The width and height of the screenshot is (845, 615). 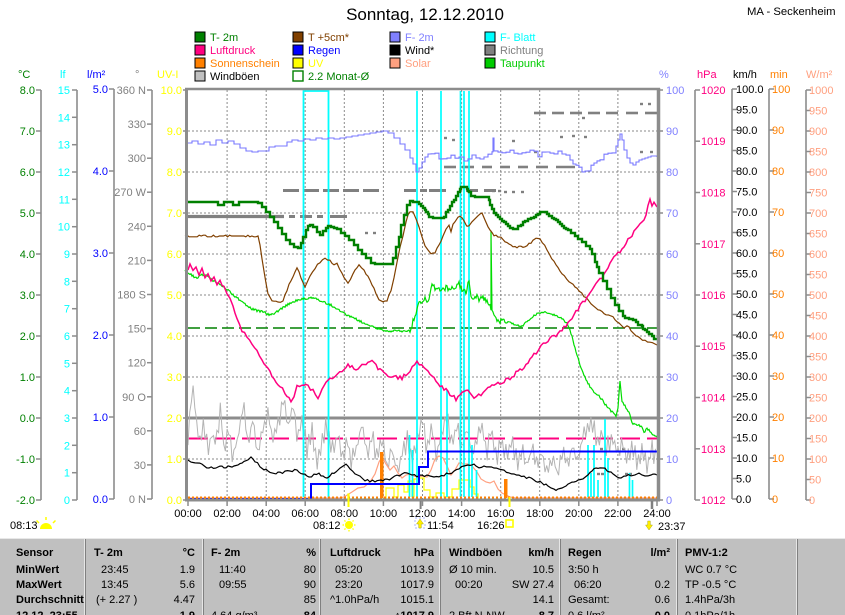 I want to click on svg-text: F- Blatt, so click(x=517, y=38).